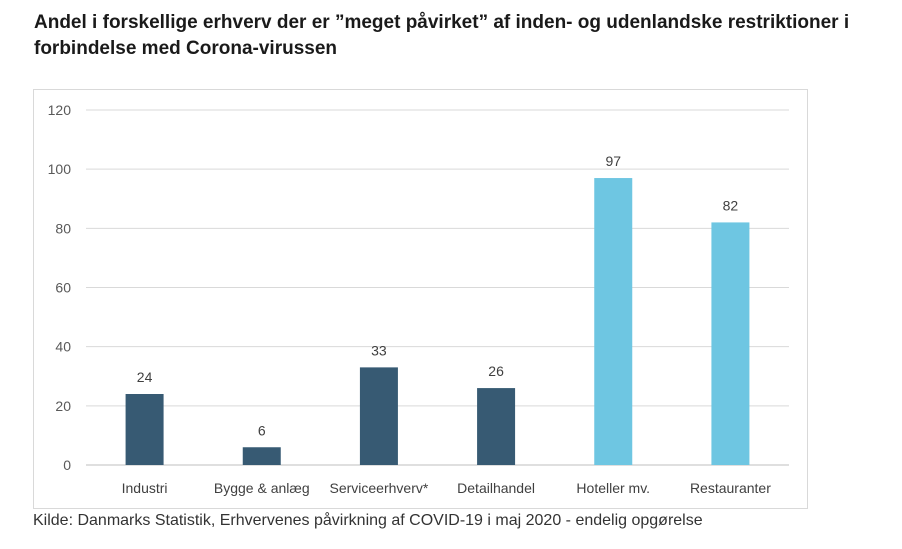 This screenshot has width=902, height=549. I want to click on y-axis-ticks: 0 20 40 60 80 100 120, so click(60, 287).